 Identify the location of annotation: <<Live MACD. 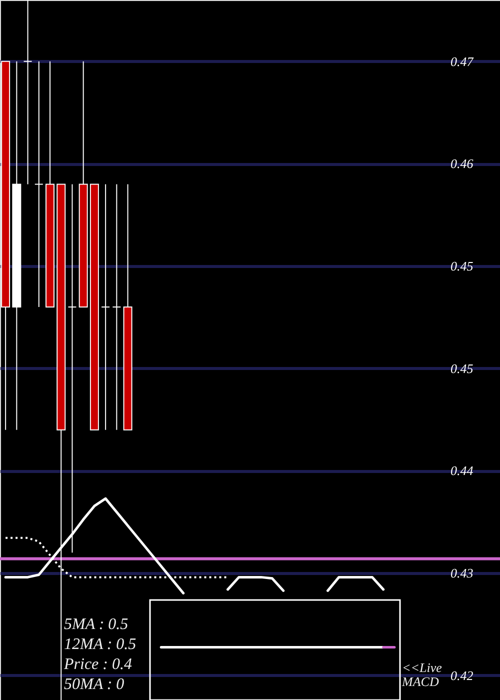
(421, 674).